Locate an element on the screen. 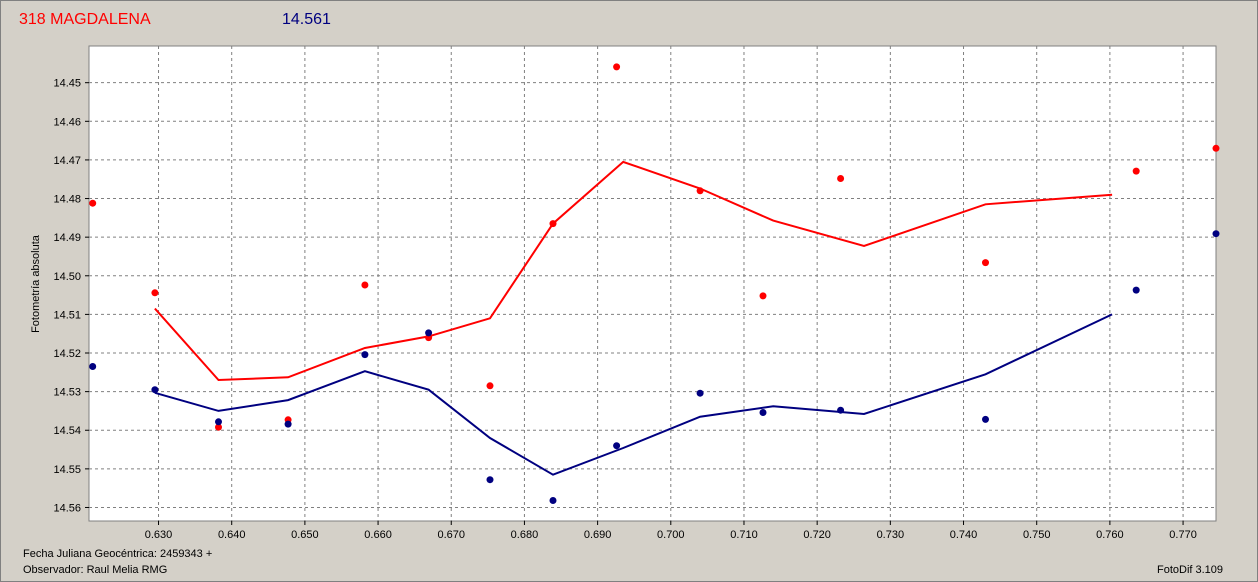  y-tick-label: 14.56 is located at coordinates (67, 508).